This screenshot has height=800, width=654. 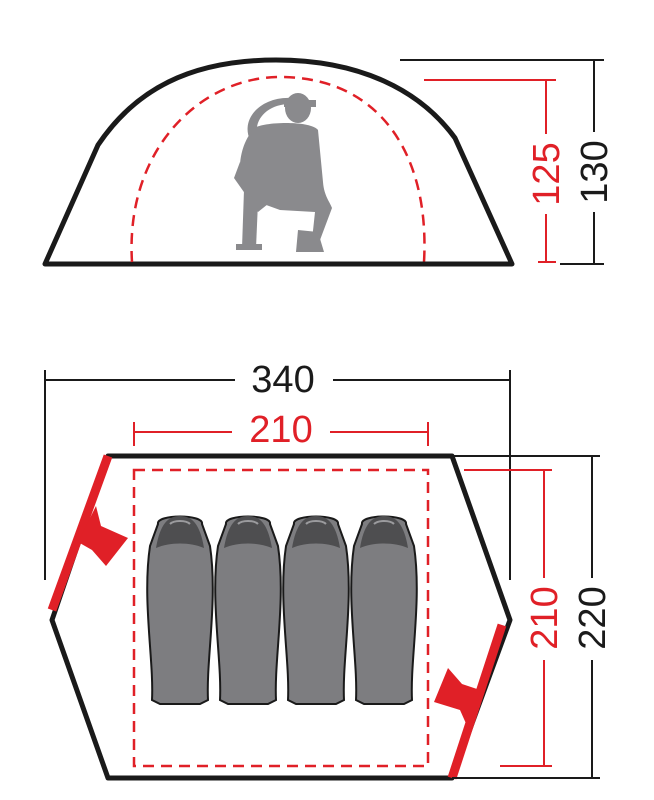 I want to click on inner-length-label: 210, so click(x=280, y=430).